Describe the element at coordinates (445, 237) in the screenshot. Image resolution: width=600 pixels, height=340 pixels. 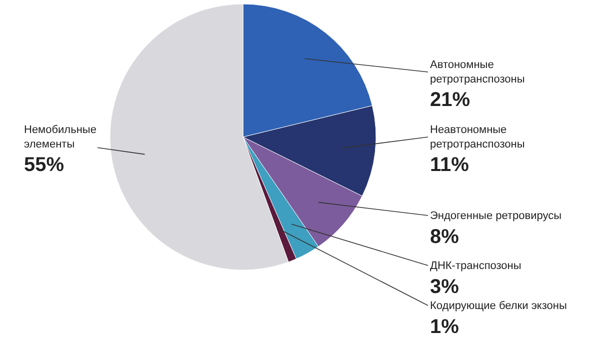
I see `data-label: 8%` at that location.